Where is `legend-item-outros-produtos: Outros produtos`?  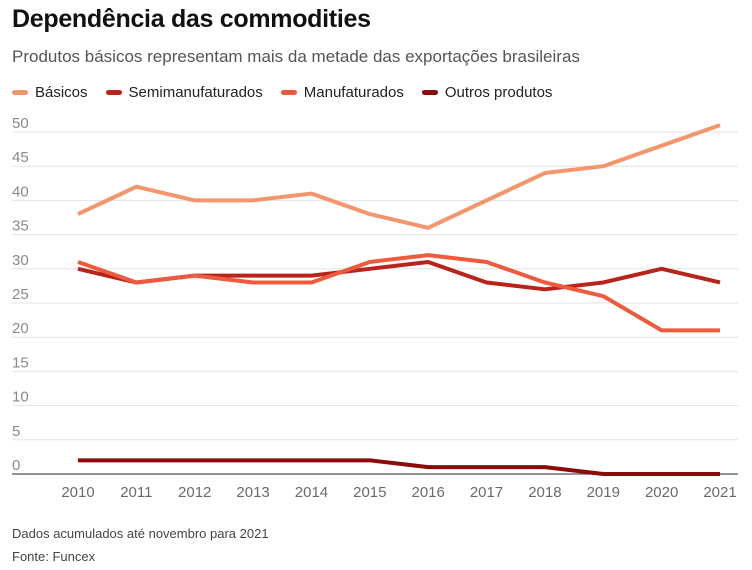 legend-item-outros-produtos: Outros produtos is located at coordinates (487, 92).